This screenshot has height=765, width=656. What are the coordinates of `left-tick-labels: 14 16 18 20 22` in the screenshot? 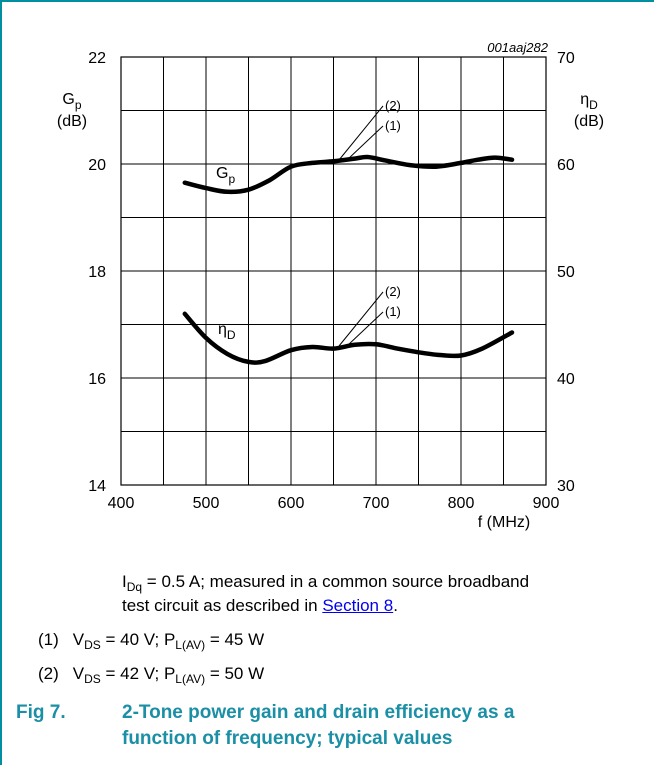 It's located at (97, 272).